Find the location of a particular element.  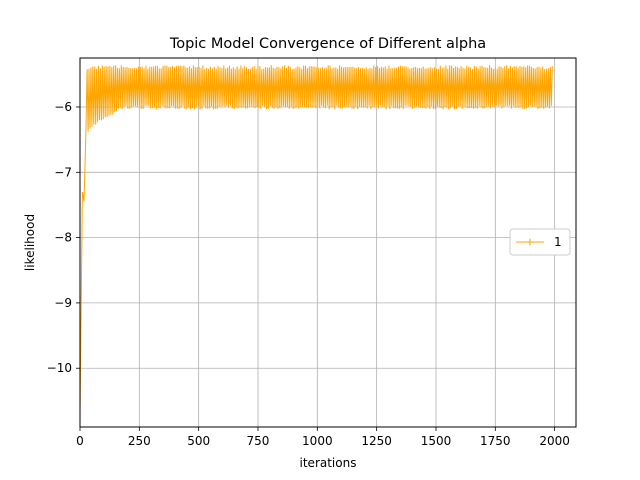

x-axis-label: iterations is located at coordinates (328, 463).